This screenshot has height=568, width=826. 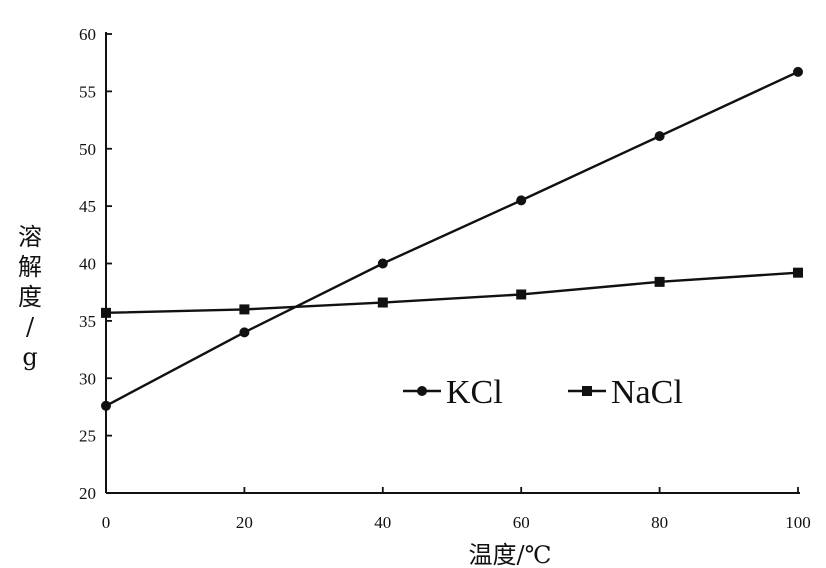 I want to click on y-tick-label: 35, so click(x=87, y=321).